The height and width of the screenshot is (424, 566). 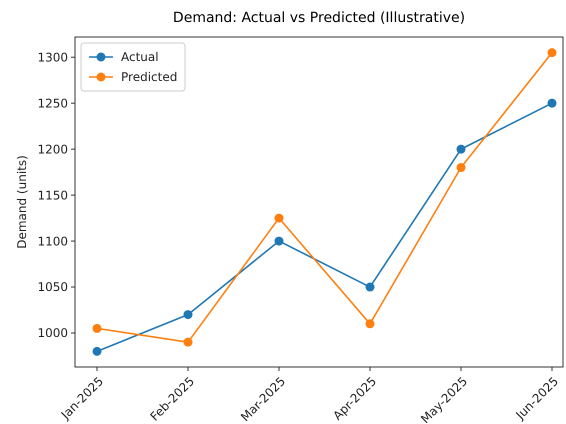 I want to click on y-tick-label: 1000, so click(x=52, y=333).